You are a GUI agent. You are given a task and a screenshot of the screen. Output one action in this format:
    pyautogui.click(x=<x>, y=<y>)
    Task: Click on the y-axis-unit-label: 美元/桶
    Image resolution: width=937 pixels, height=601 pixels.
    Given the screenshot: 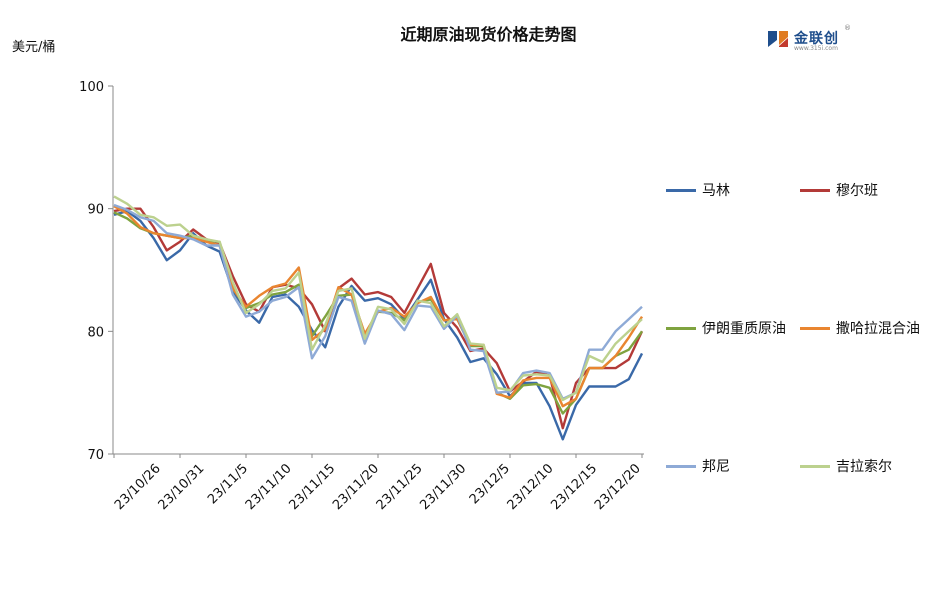 What is the action you would take?
    pyautogui.click(x=34, y=47)
    